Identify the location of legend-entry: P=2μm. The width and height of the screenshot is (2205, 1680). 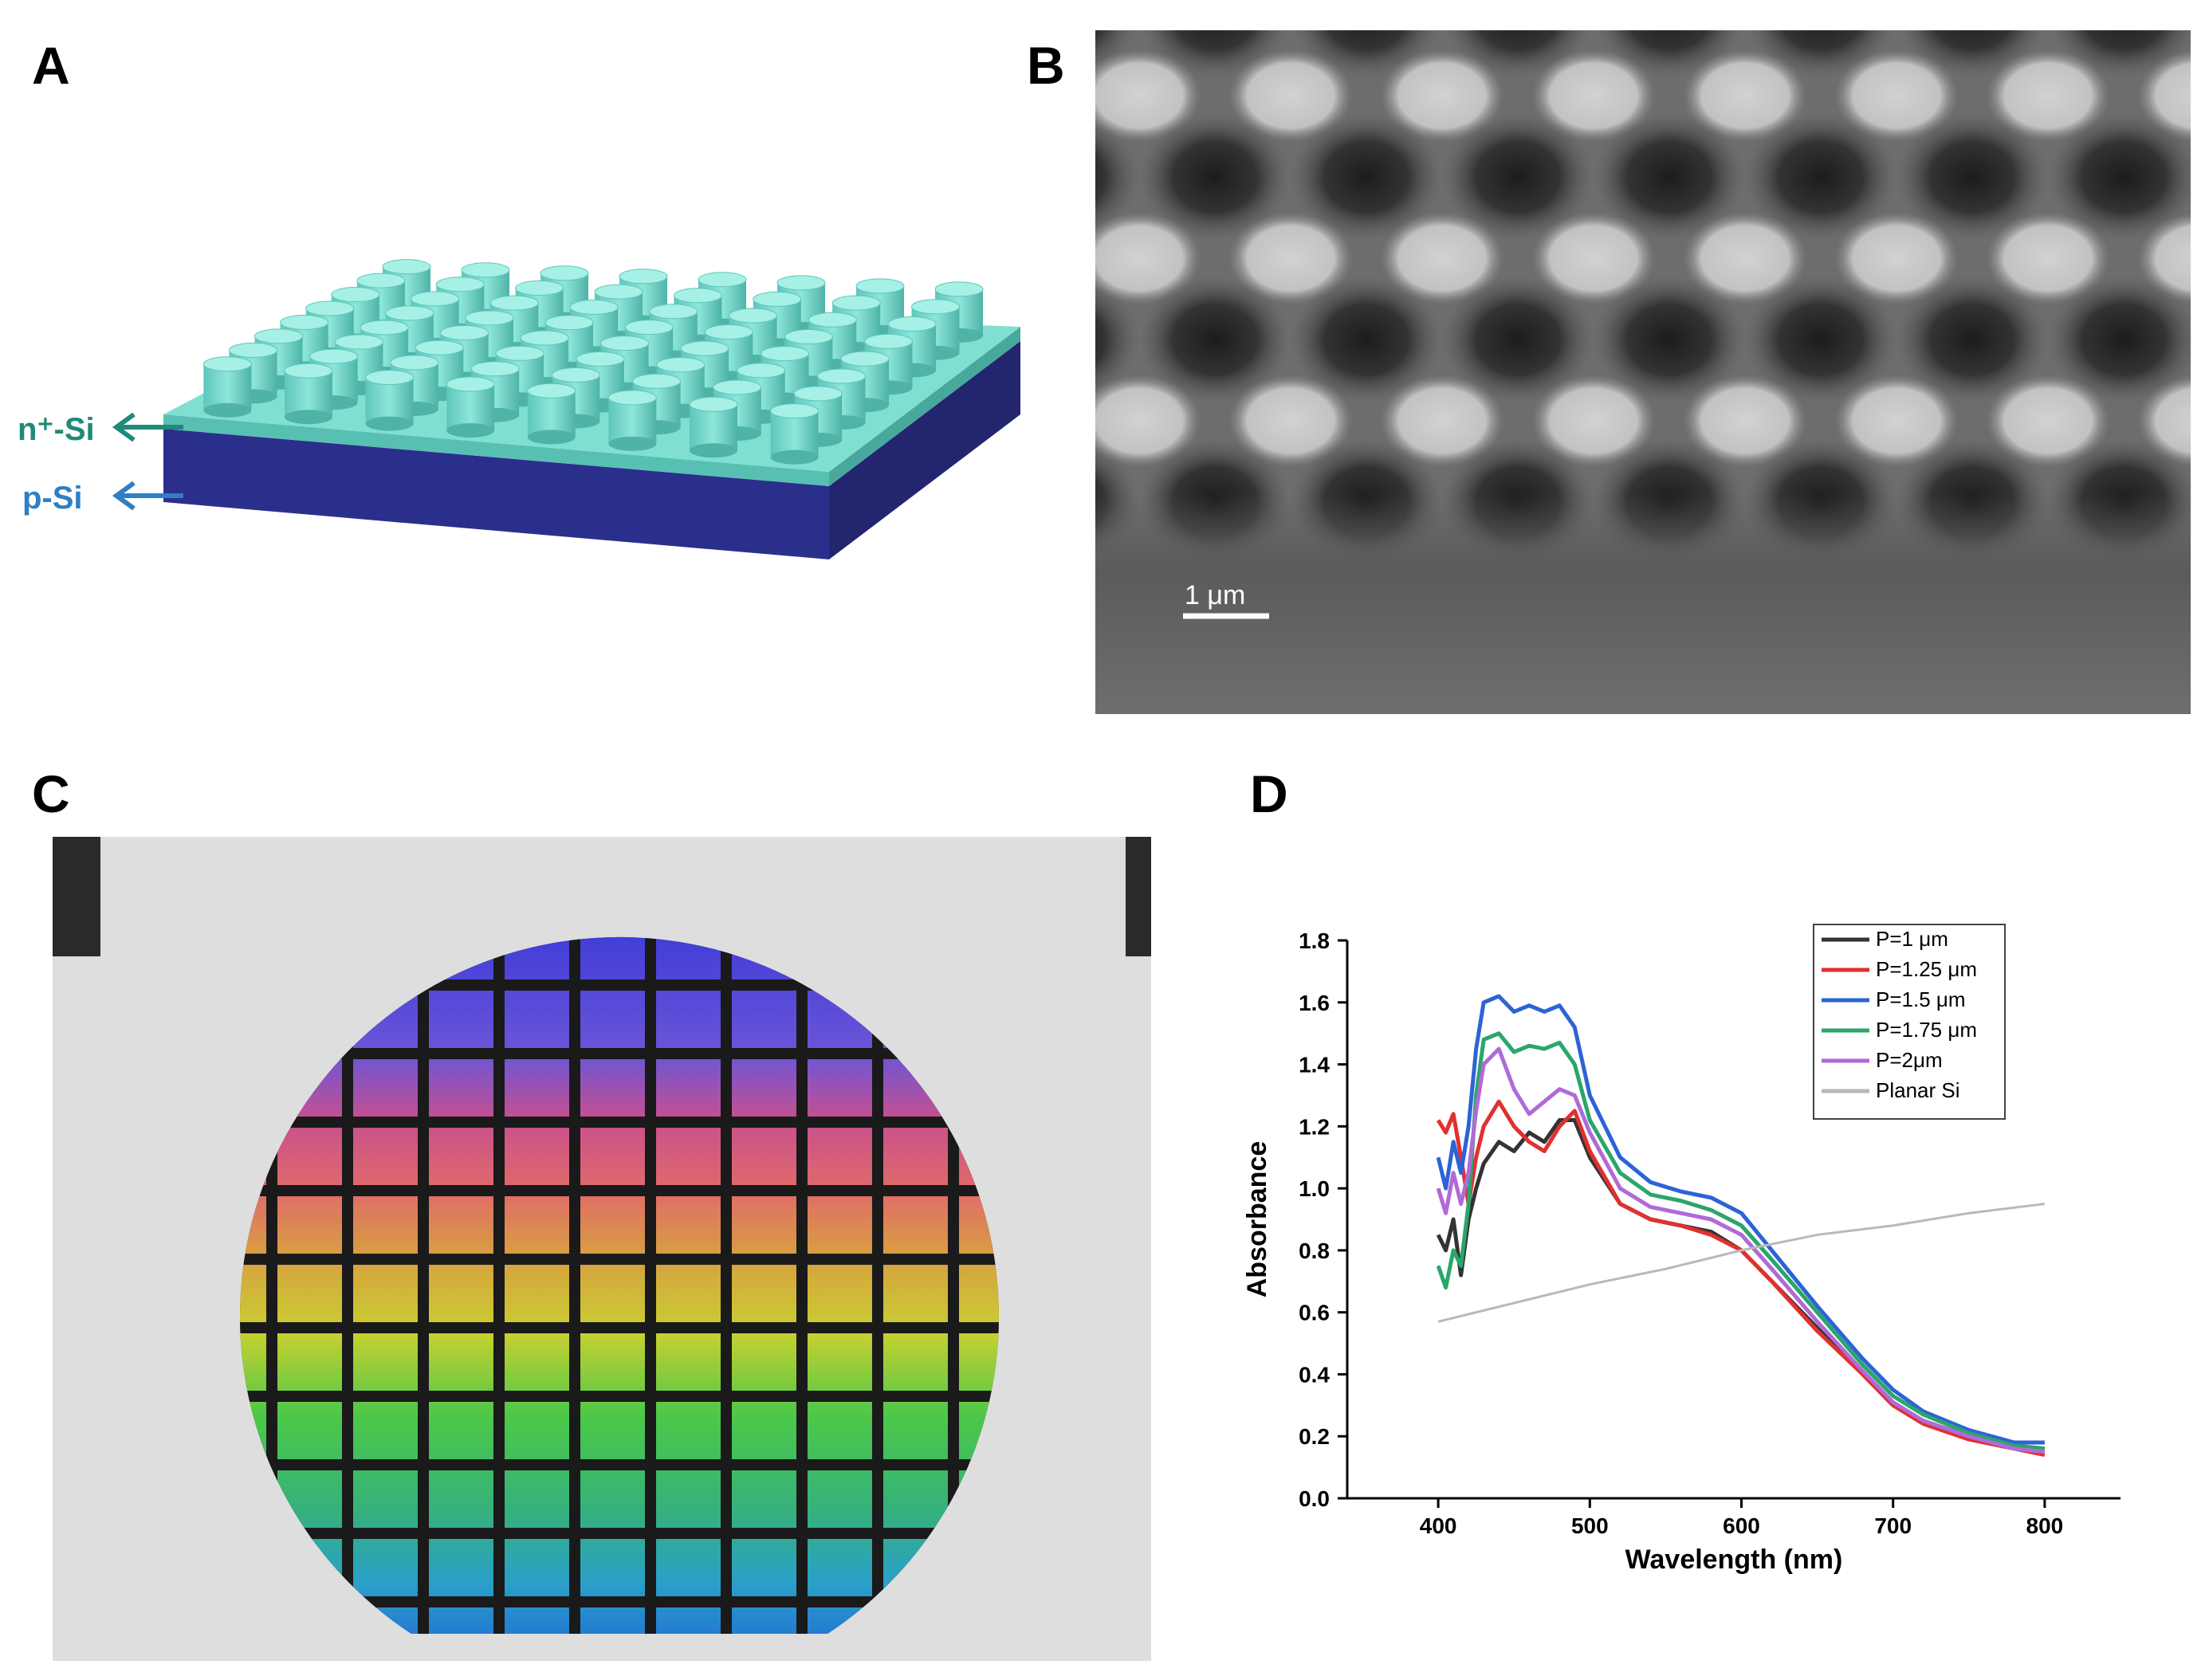
(1910, 1060).